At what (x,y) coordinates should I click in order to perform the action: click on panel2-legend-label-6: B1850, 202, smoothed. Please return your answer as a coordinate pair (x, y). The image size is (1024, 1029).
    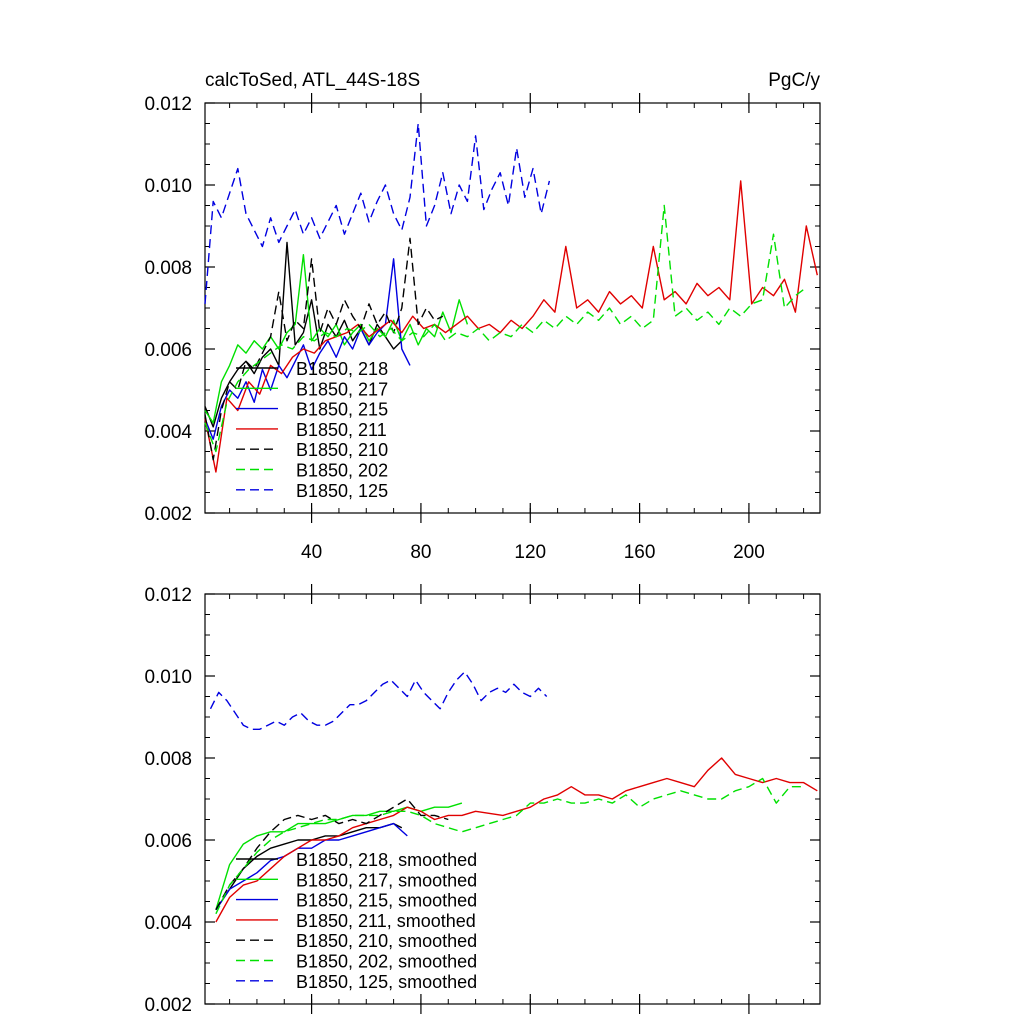
    Looking at the image, I should click on (386, 962).